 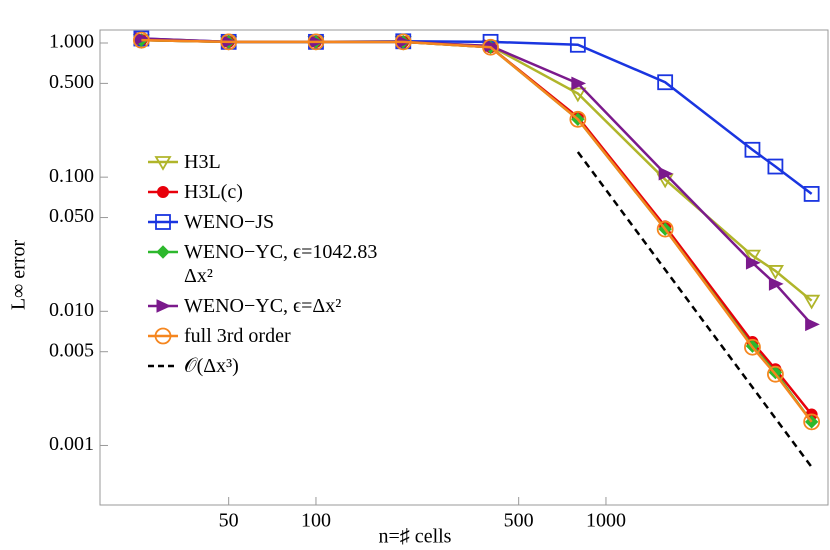 What do you see at coordinates (266, 192) in the screenshot?
I see `legend-entry: H3L(c)` at bounding box center [266, 192].